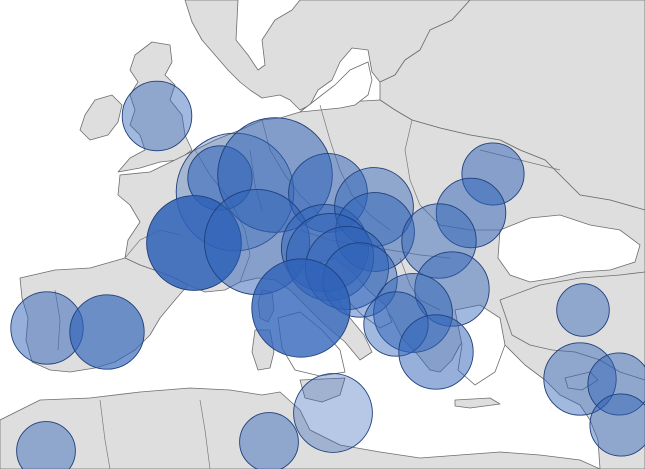 This screenshot has width=645, height=469. I want to click on bubble-sicily, so click(333, 413).